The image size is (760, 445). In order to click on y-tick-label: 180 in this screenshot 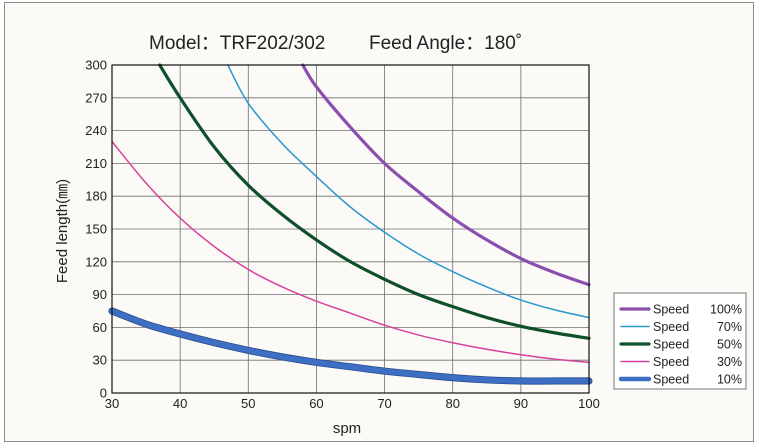, I will do `click(96, 196)`.